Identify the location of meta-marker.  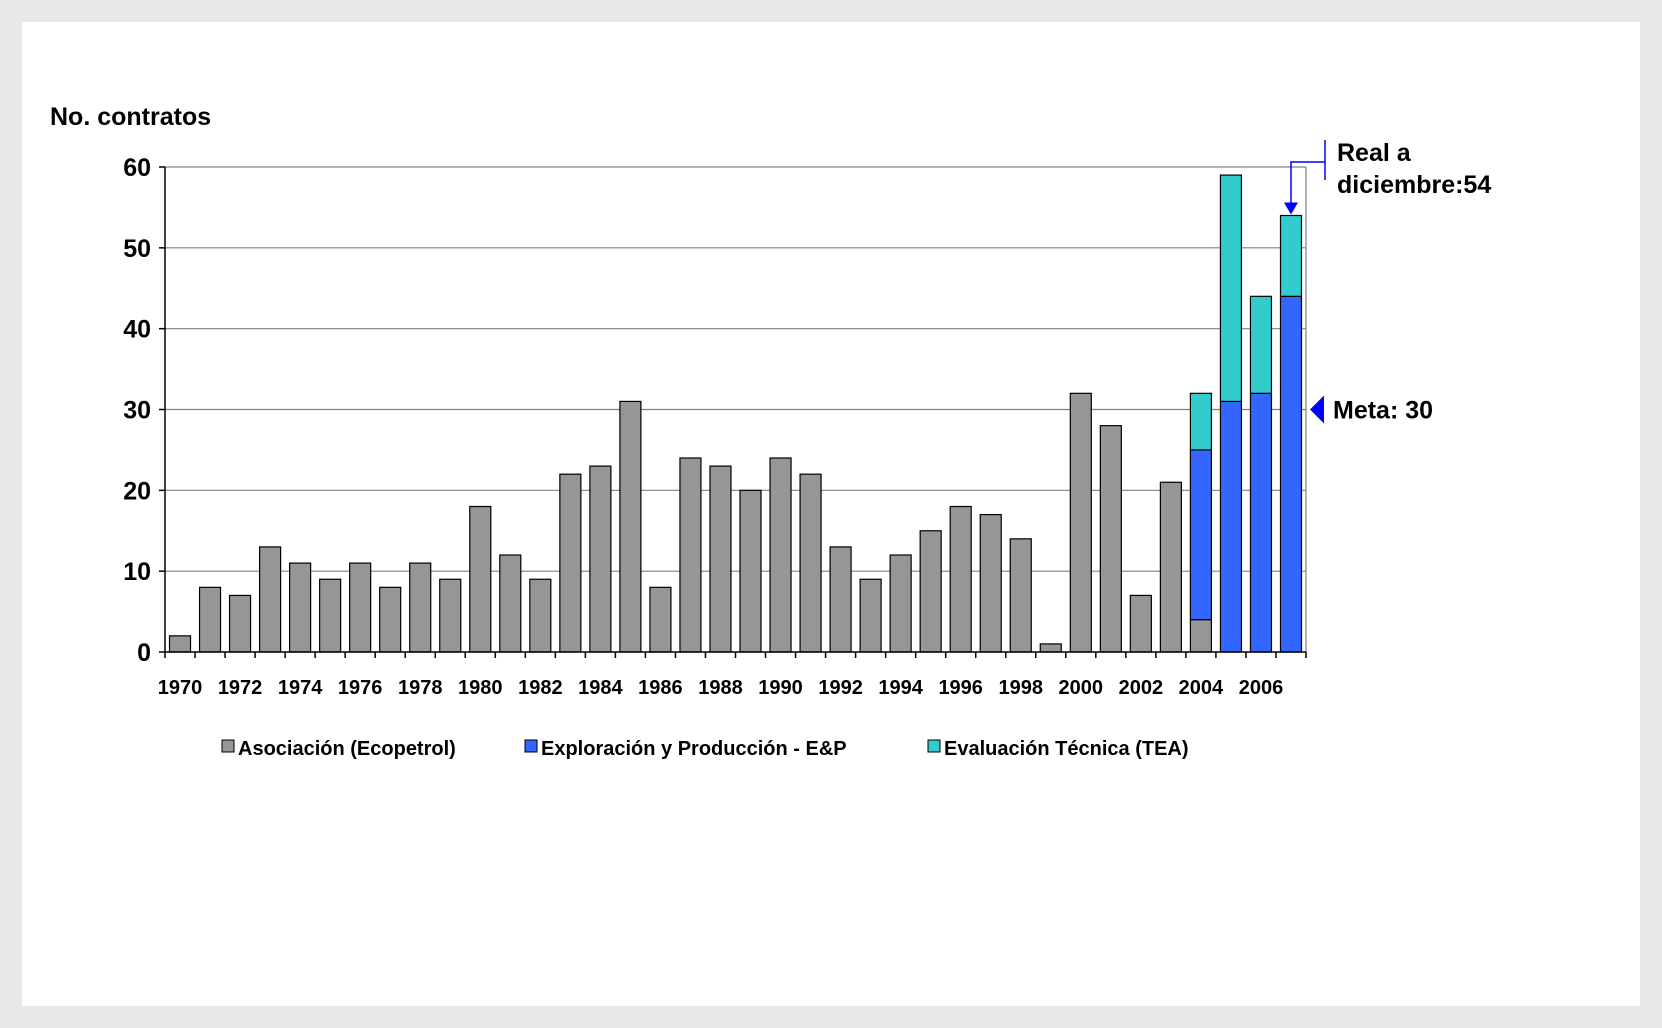
(1317, 409).